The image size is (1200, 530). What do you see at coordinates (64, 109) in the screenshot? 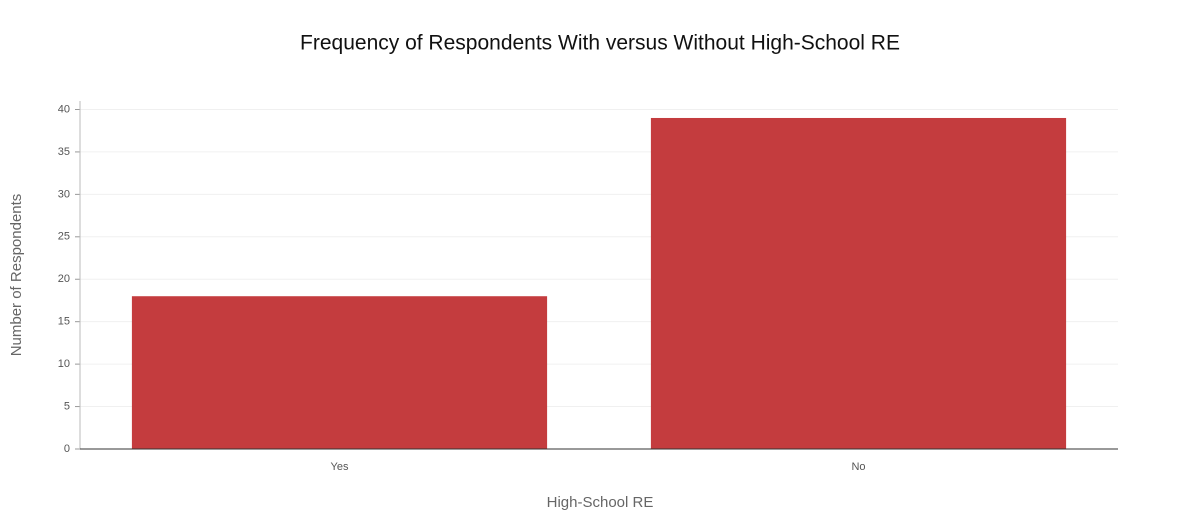
I see `y-tick-label: 40` at bounding box center [64, 109].